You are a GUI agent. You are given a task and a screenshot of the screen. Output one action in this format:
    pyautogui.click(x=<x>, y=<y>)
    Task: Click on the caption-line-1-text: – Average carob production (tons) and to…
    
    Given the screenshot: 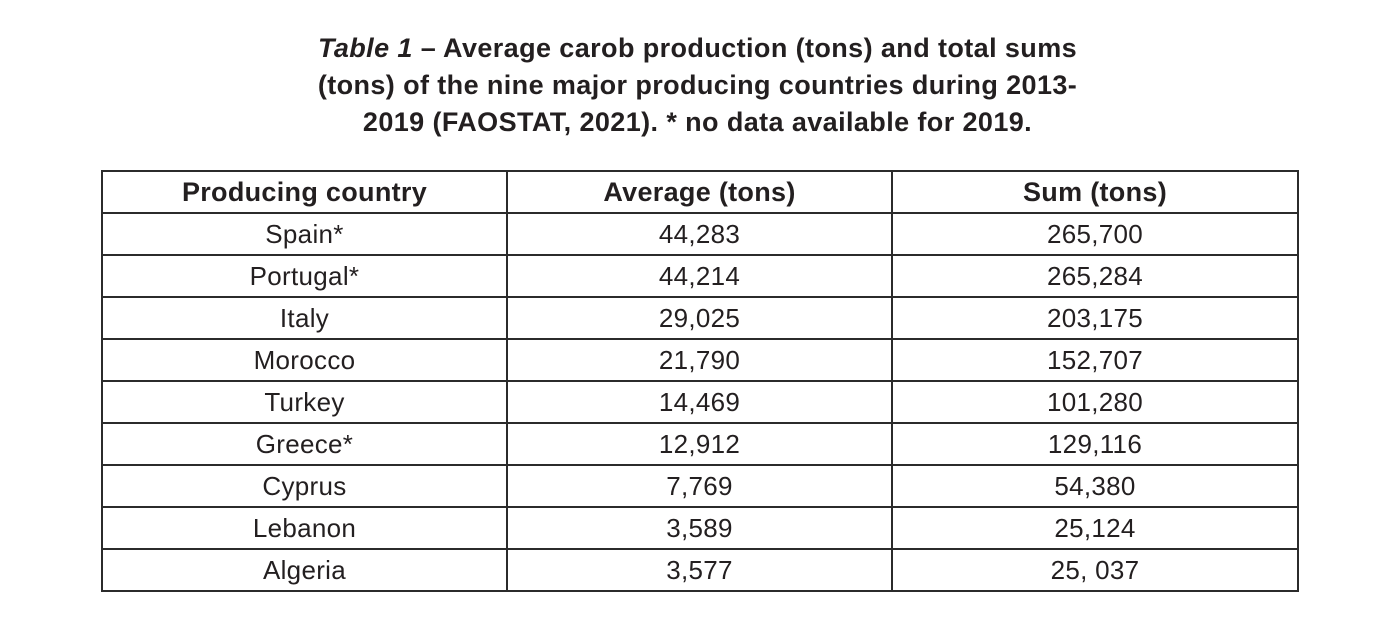 What is the action you would take?
    pyautogui.click(x=745, y=48)
    